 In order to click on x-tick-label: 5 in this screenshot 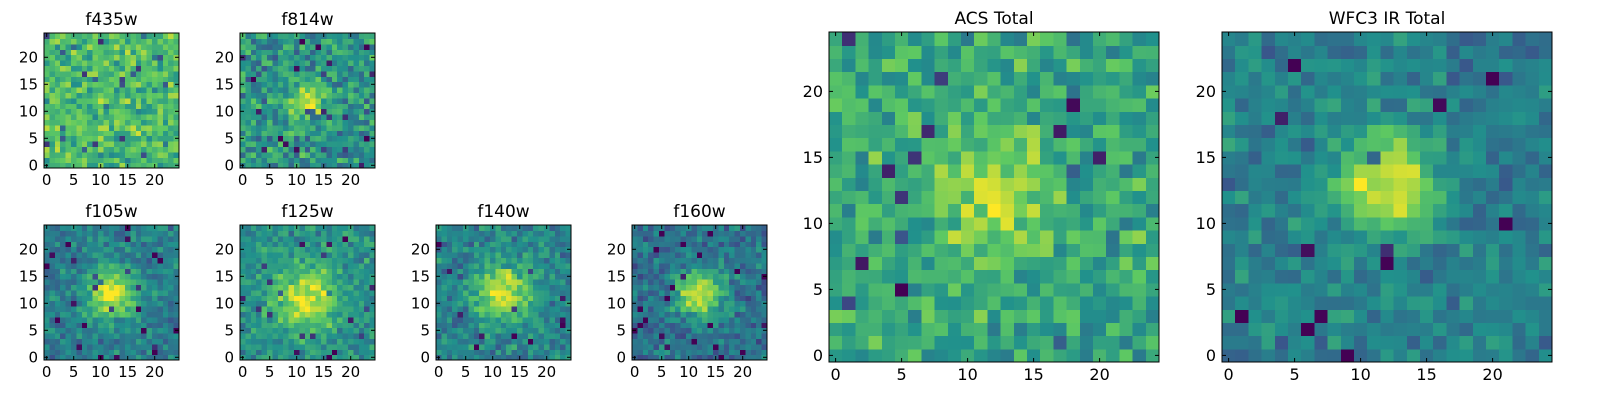, I will do `click(74, 372)`.